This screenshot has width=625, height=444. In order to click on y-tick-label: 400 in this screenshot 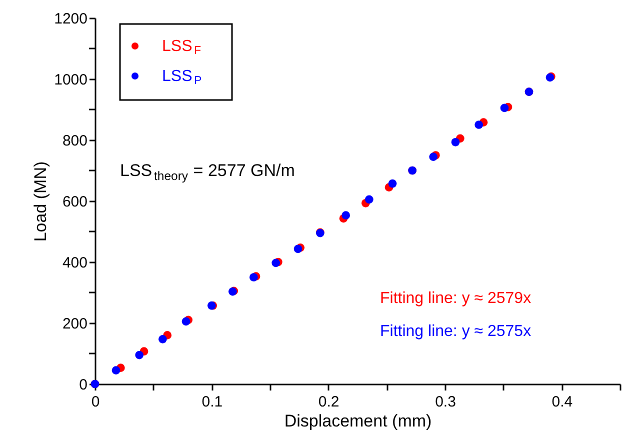, I will do `click(75, 263)`.